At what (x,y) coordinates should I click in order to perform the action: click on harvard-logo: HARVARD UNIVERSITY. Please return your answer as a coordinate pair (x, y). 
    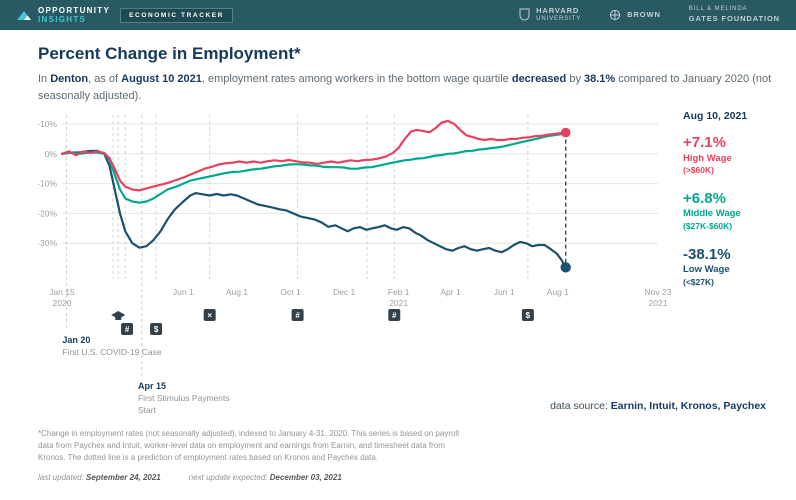
    Looking at the image, I should click on (550, 15).